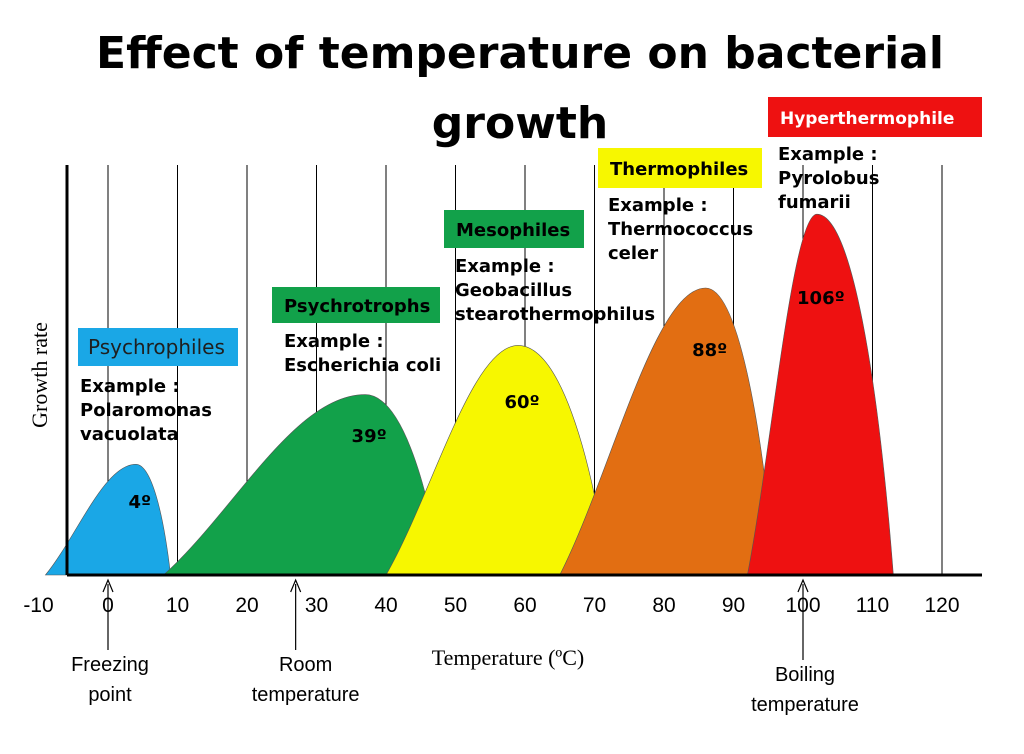 This screenshot has height=754, width=1024. Describe the element at coordinates (107, 519) in the screenshot. I see `curve-psychrophiles` at that location.